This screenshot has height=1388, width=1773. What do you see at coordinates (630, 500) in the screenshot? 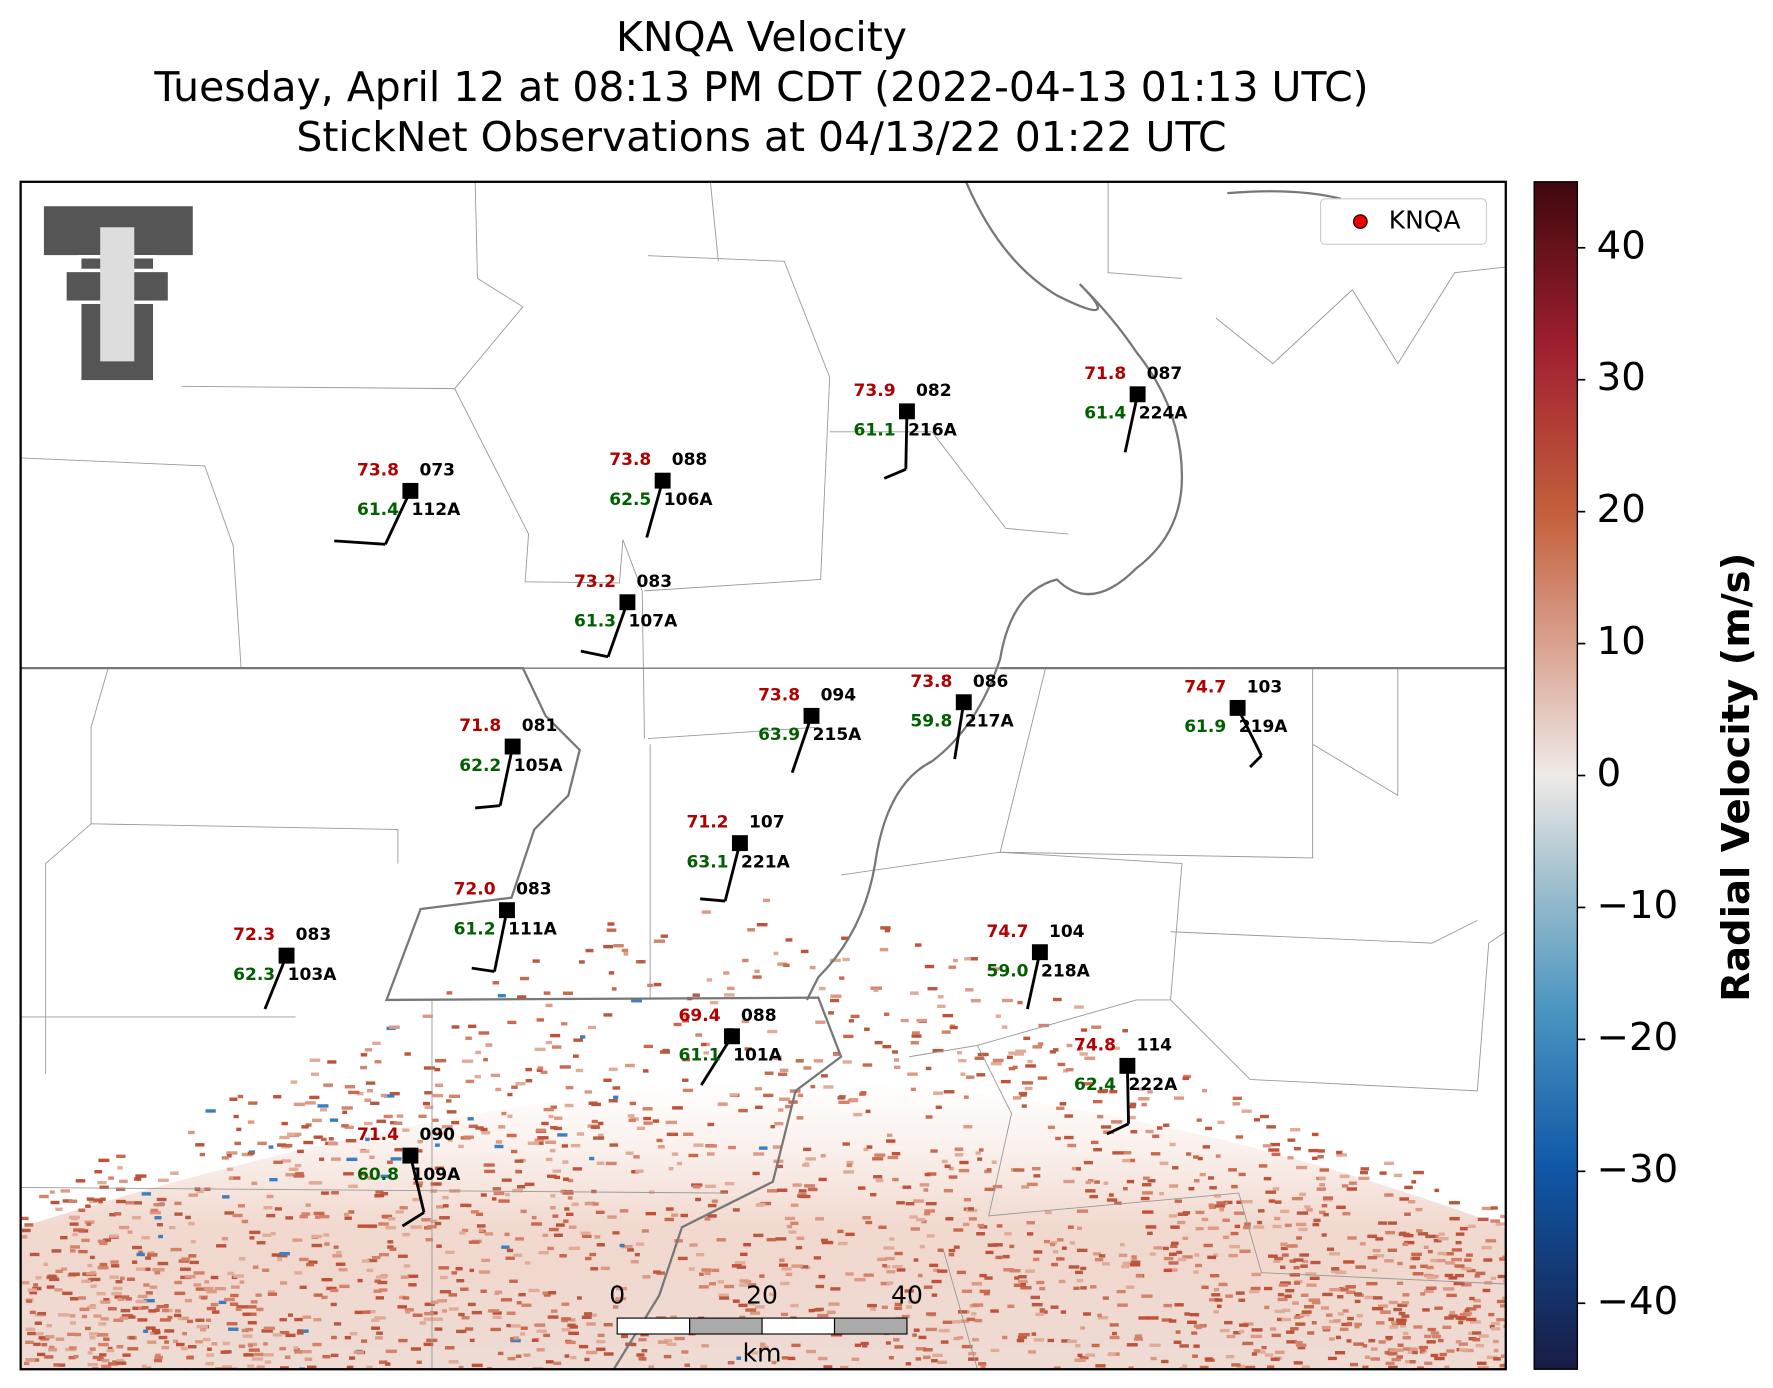
I see `dewpoint: 62.5` at bounding box center [630, 500].